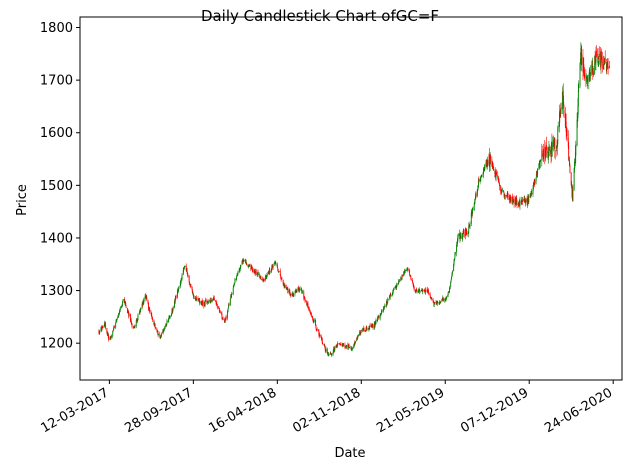  I want to click on x-tick-label: 28-09-2017, so click(158, 410).